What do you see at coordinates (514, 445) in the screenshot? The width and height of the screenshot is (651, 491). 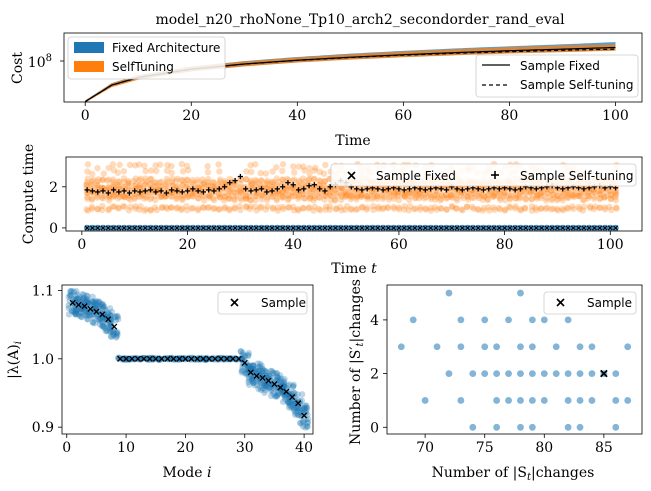 I see `changes-x-ticks: 70 75 80 85` at bounding box center [514, 445].